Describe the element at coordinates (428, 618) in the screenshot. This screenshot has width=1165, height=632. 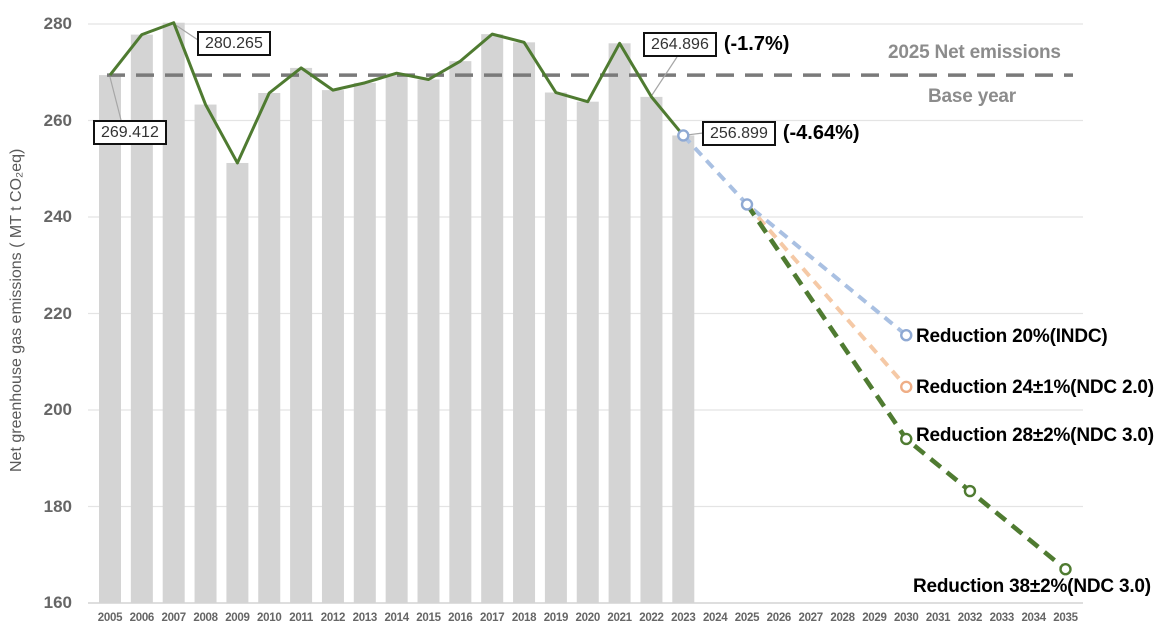
I see `x-tick-label: 2015` at that location.